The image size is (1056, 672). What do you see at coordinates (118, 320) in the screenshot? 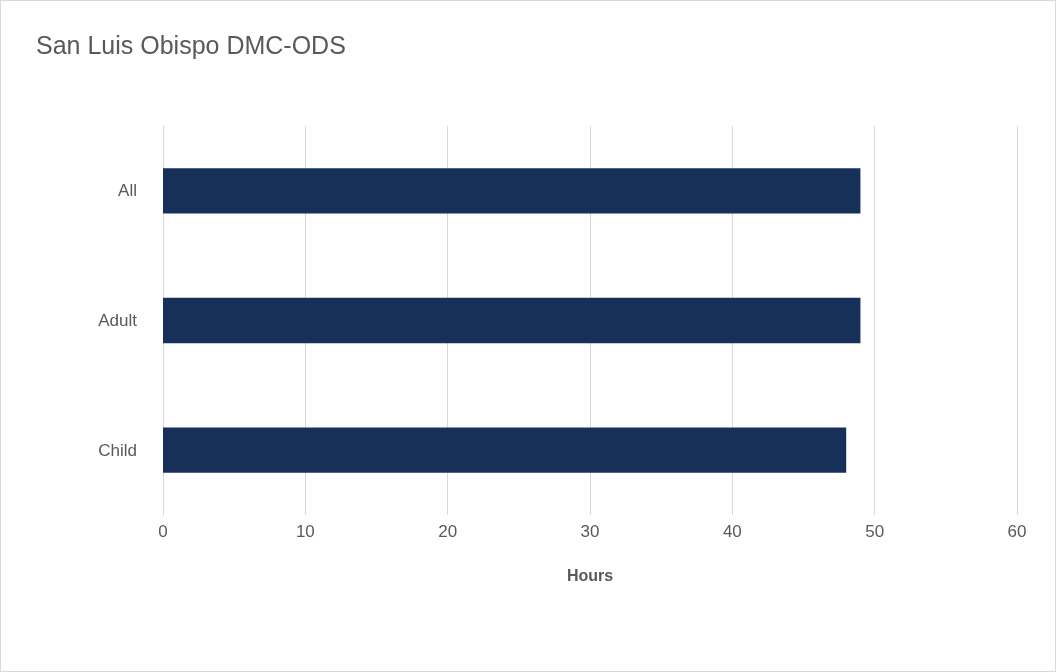
I see `y-tick-label: Adult` at bounding box center [118, 320].